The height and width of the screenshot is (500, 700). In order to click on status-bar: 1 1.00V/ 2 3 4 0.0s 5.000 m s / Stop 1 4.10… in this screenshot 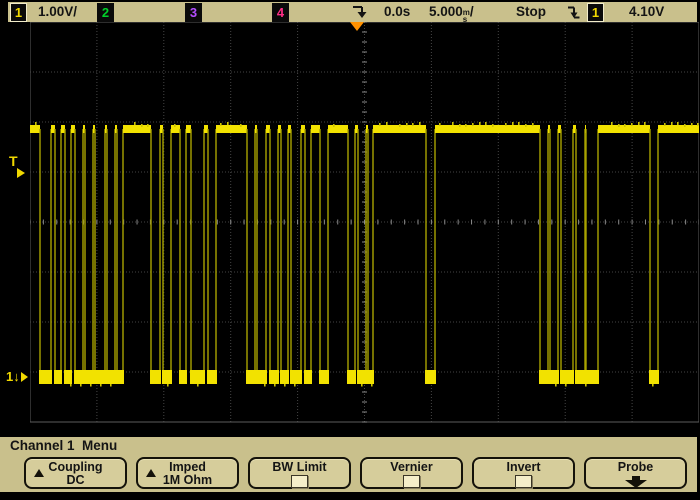, I will do `click(352, 13)`.